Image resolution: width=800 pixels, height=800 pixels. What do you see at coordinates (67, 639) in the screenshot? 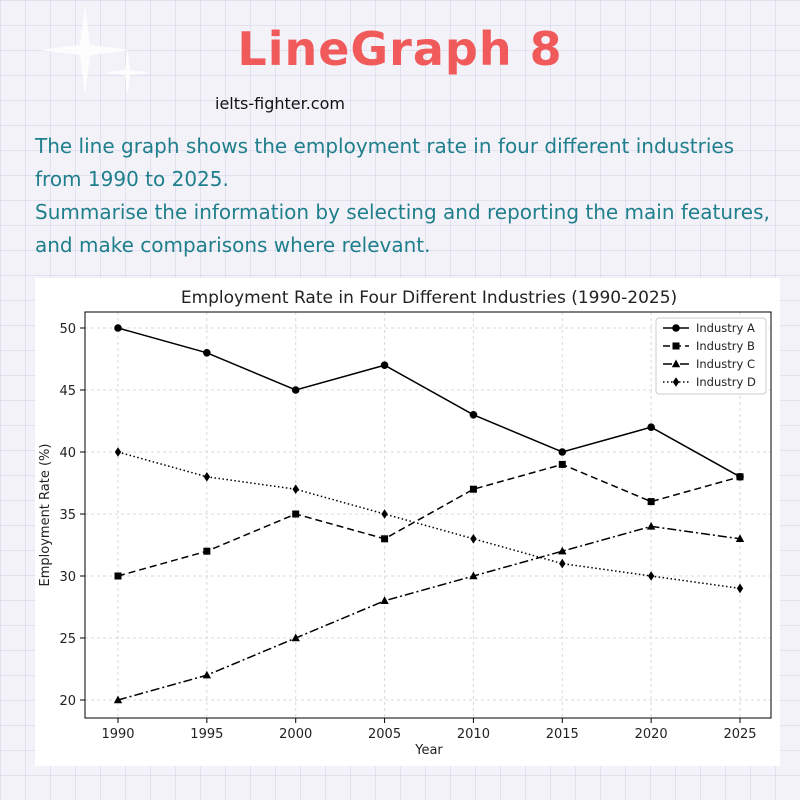
I see `y-tick-label: 25` at bounding box center [67, 639].